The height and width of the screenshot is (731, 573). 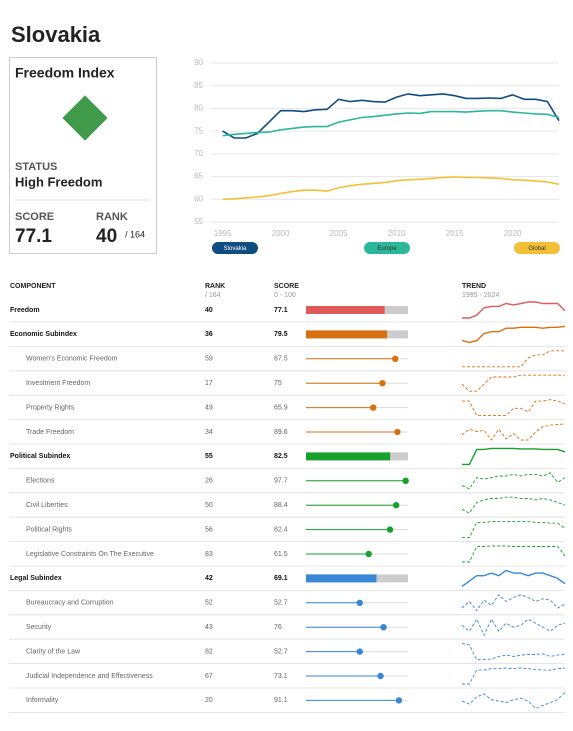 I want to click on legend-label: Slovakia, so click(x=235, y=249).